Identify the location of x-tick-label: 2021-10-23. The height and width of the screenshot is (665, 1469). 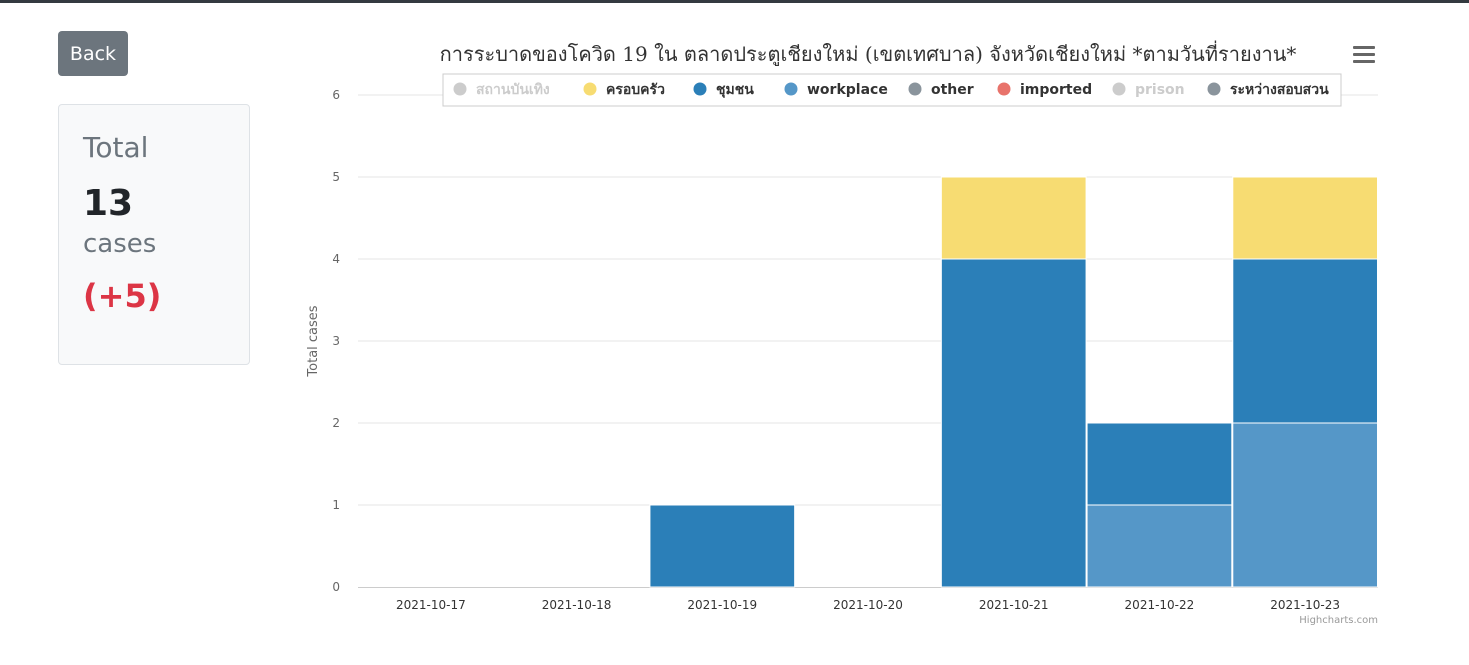
(1305, 605).